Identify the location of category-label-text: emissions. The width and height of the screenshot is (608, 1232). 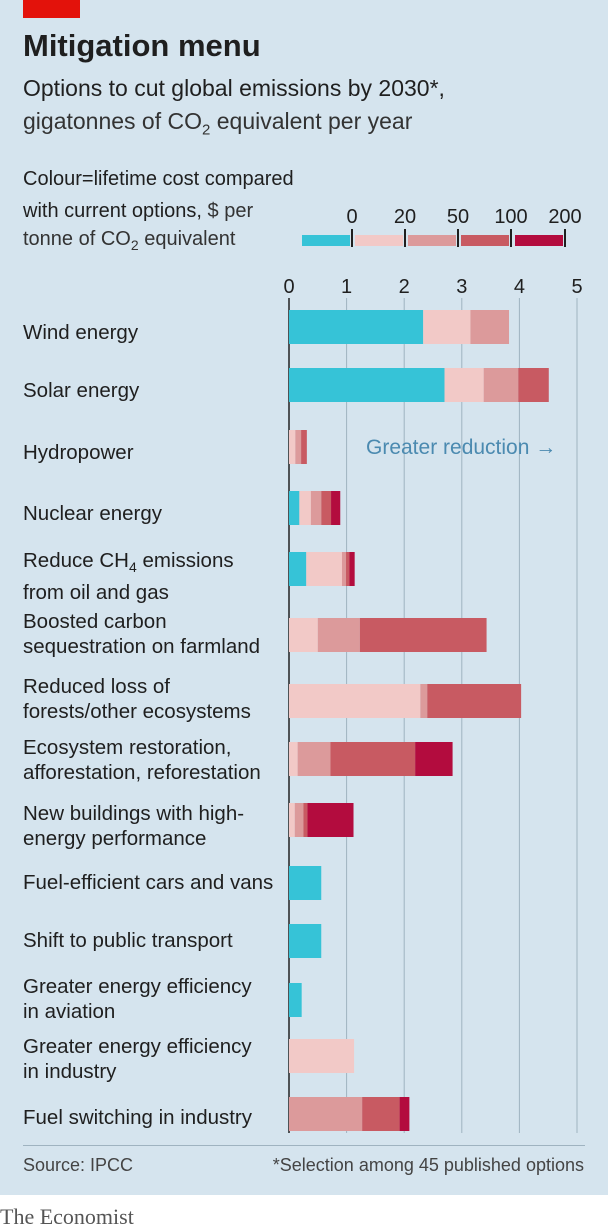
(185, 560).